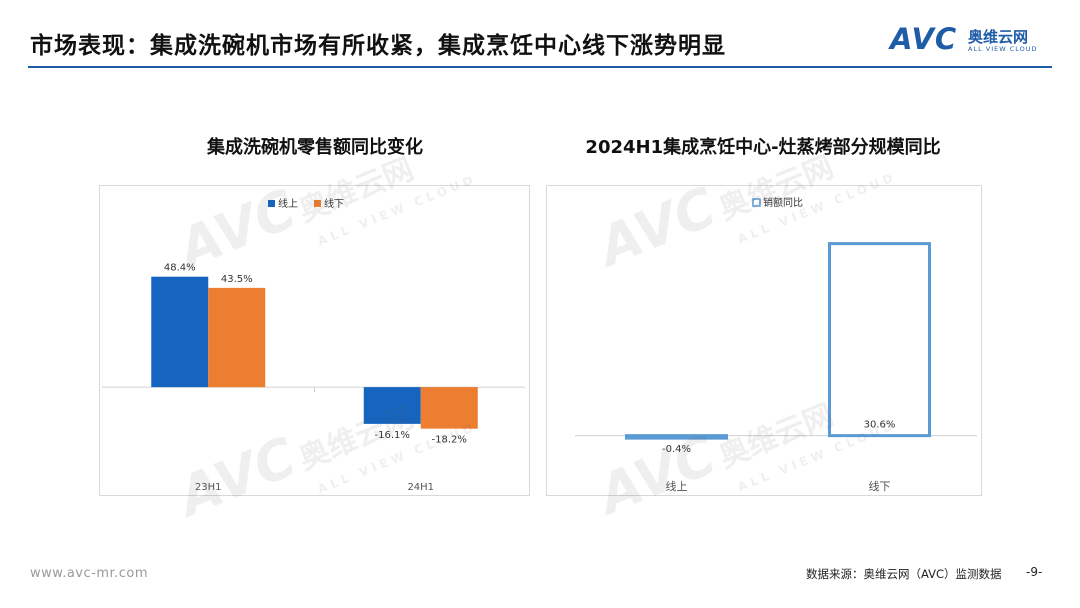 The width and height of the screenshot is (1080, 608). Describe the element at coordinates (880, 486) in the screenshot. I see `x-tick-label: 线下` at that location.